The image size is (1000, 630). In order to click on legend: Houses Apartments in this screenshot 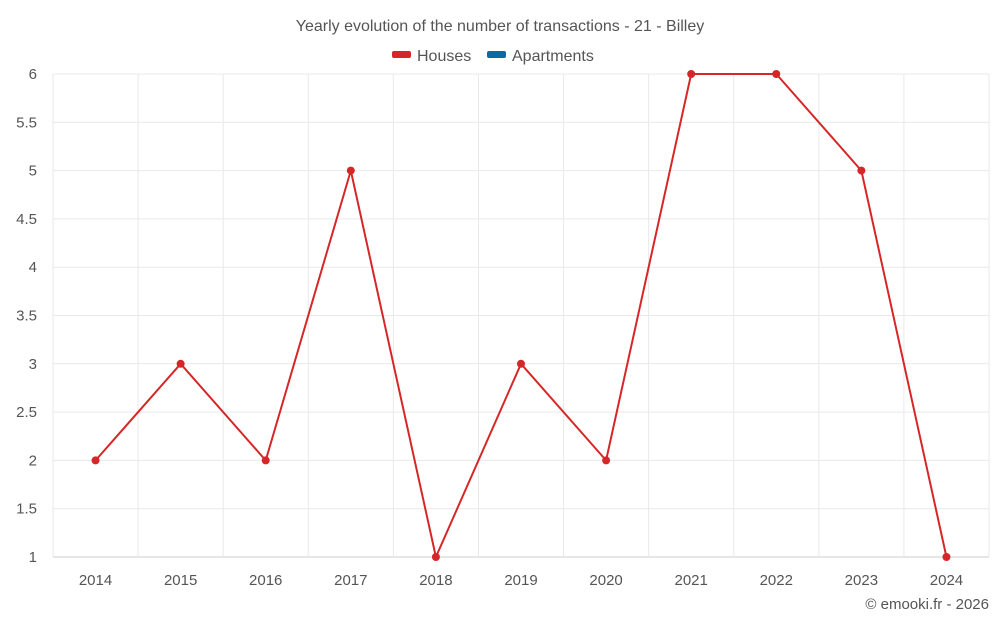, I will do `click(493, 56)`.